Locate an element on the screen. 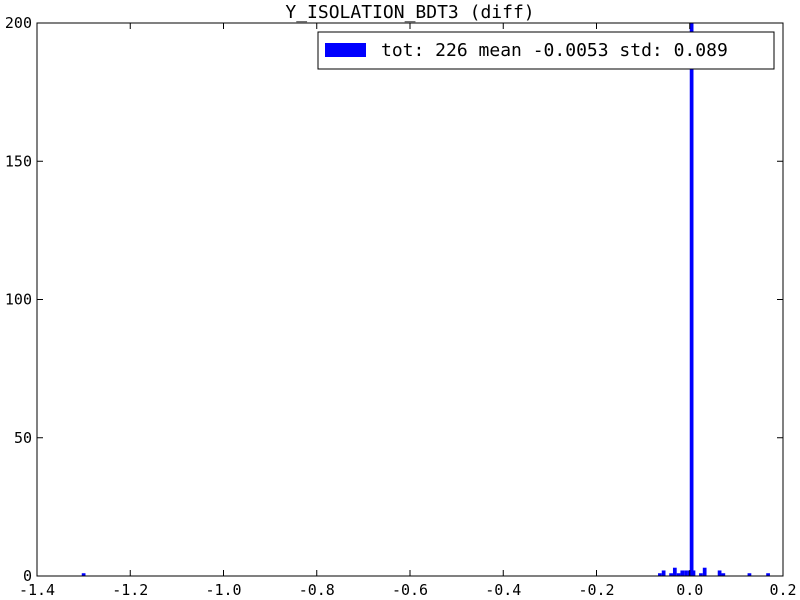  chart-title: Y_ISOLATION_BDT3 (diff) is located at coordinates (409, 12).